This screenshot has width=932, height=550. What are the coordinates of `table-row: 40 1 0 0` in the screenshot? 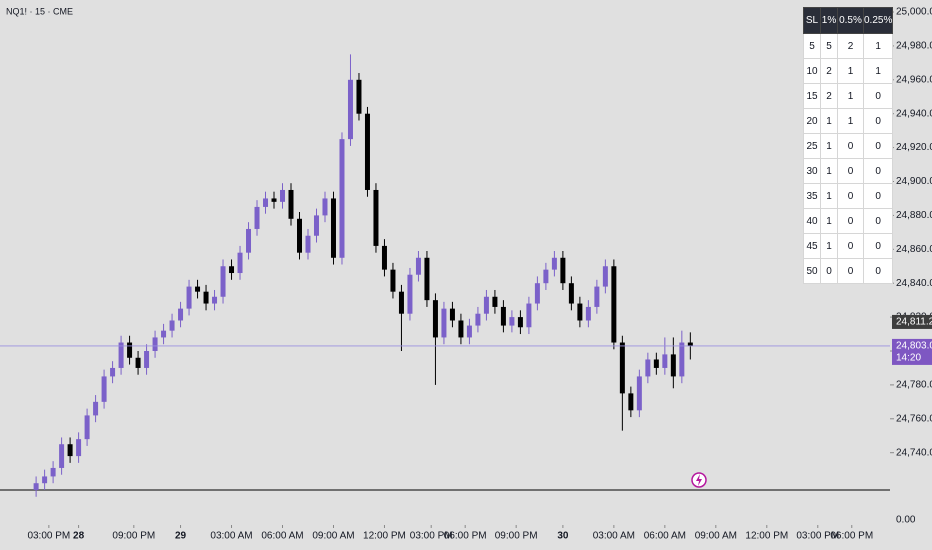 It's located at (848, 221).